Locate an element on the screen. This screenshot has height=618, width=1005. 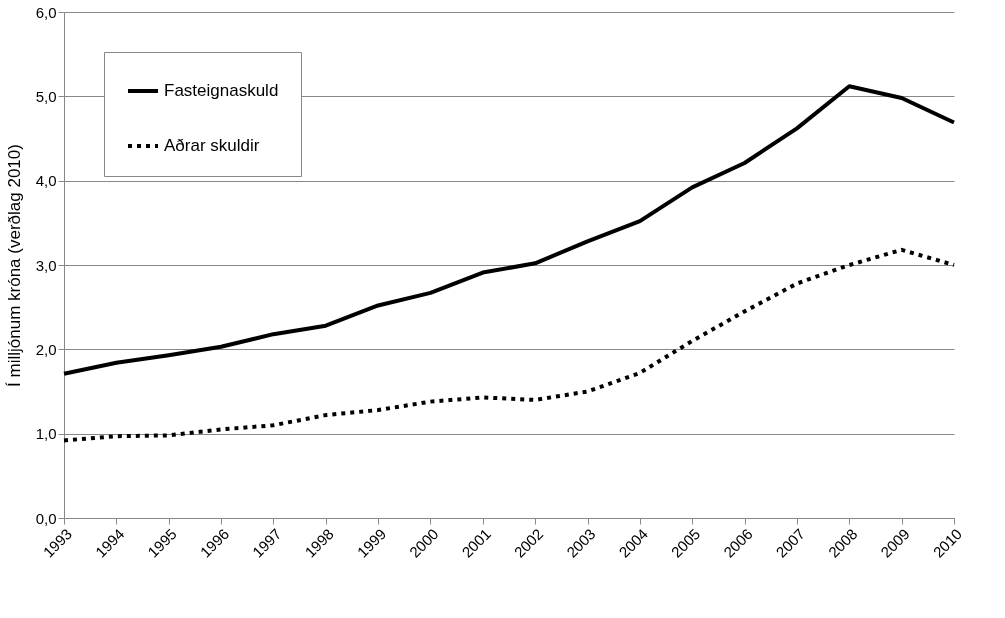
legend-label: Fasteignaskuld is located at coordinates (221, 90).